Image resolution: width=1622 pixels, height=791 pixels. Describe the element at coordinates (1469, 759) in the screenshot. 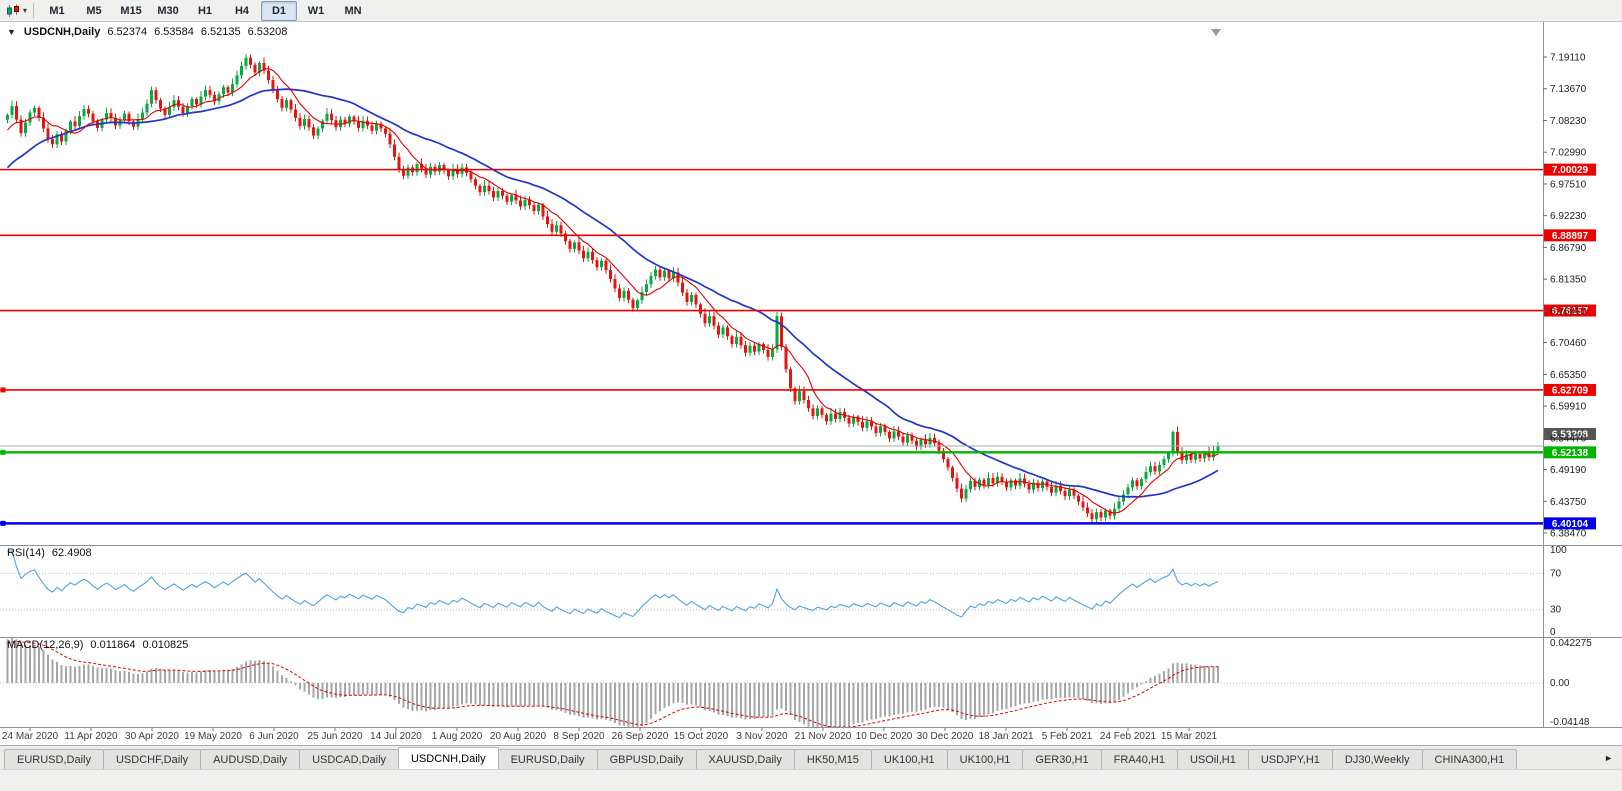

I see `chart-tab-china300-h1: CHINA300,H1` at that location.